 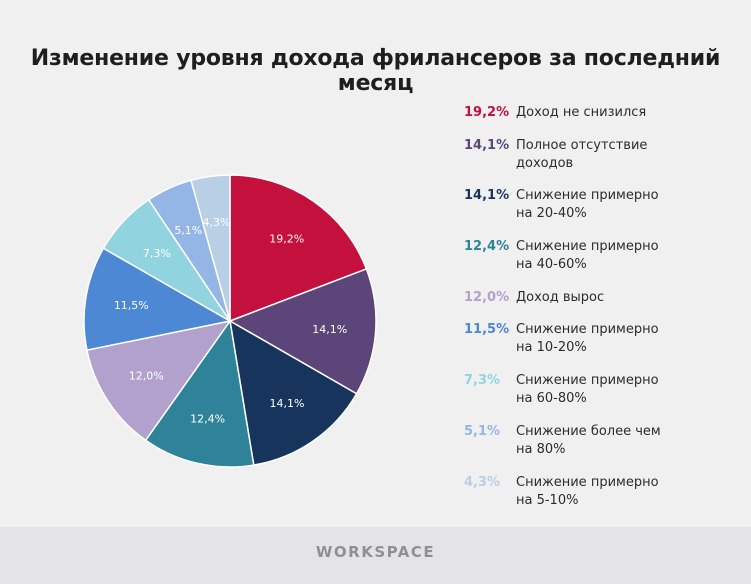 I want to click on slice-label: 7,3%, so click(x=157, y=253).